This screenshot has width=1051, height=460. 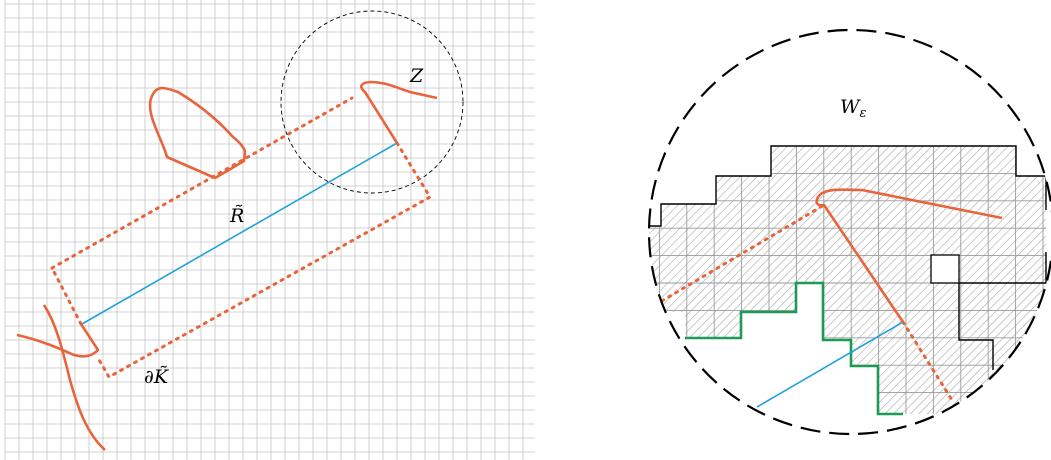 What do you see at coordinates (416, 76) in the screenshot?
I see `label-z: Z` at bounding box center [416, 76].